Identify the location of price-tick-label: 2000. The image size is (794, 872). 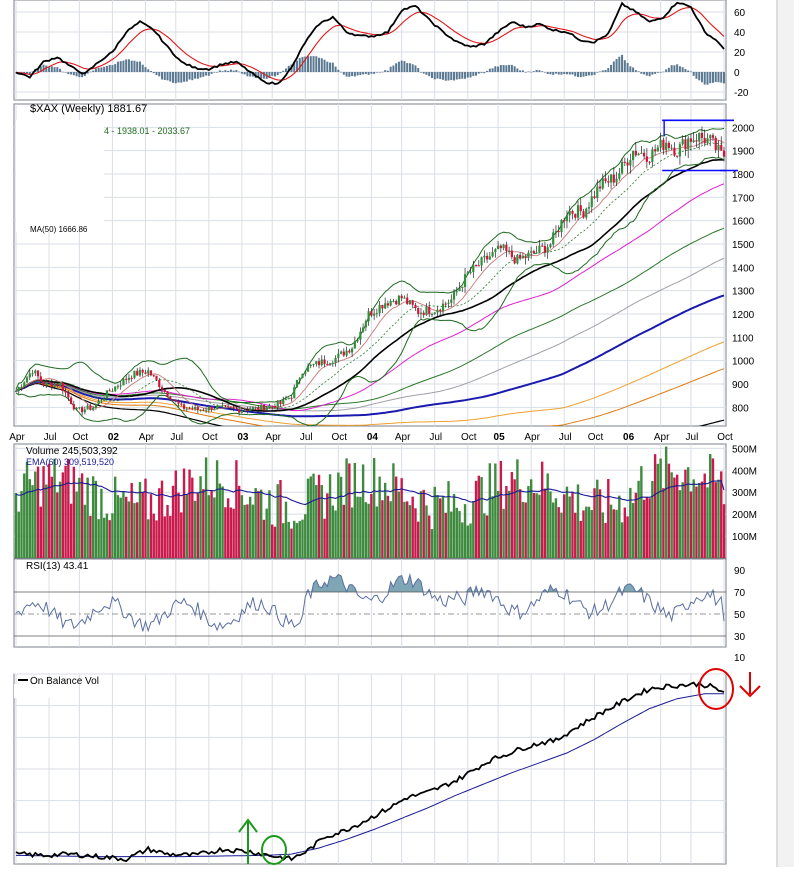
(743, 128).